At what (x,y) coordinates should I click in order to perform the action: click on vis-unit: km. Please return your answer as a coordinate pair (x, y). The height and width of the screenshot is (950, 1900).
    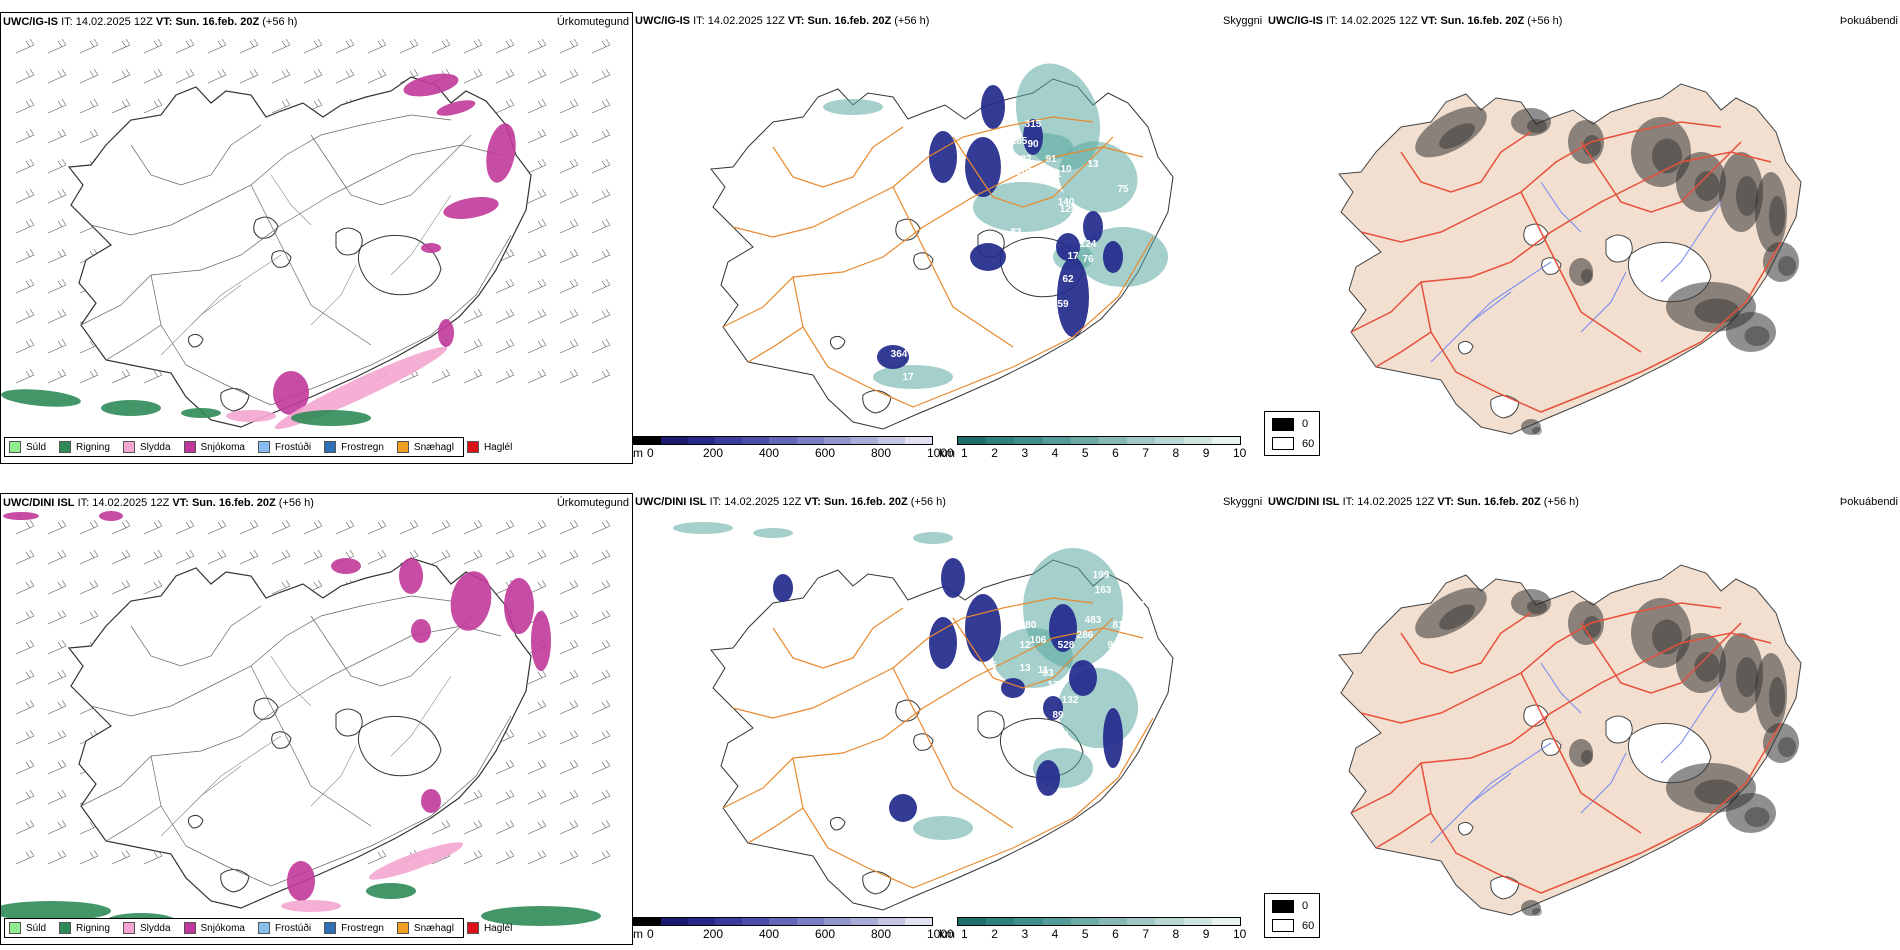
    Looking at the image, I should click on (947, 934).